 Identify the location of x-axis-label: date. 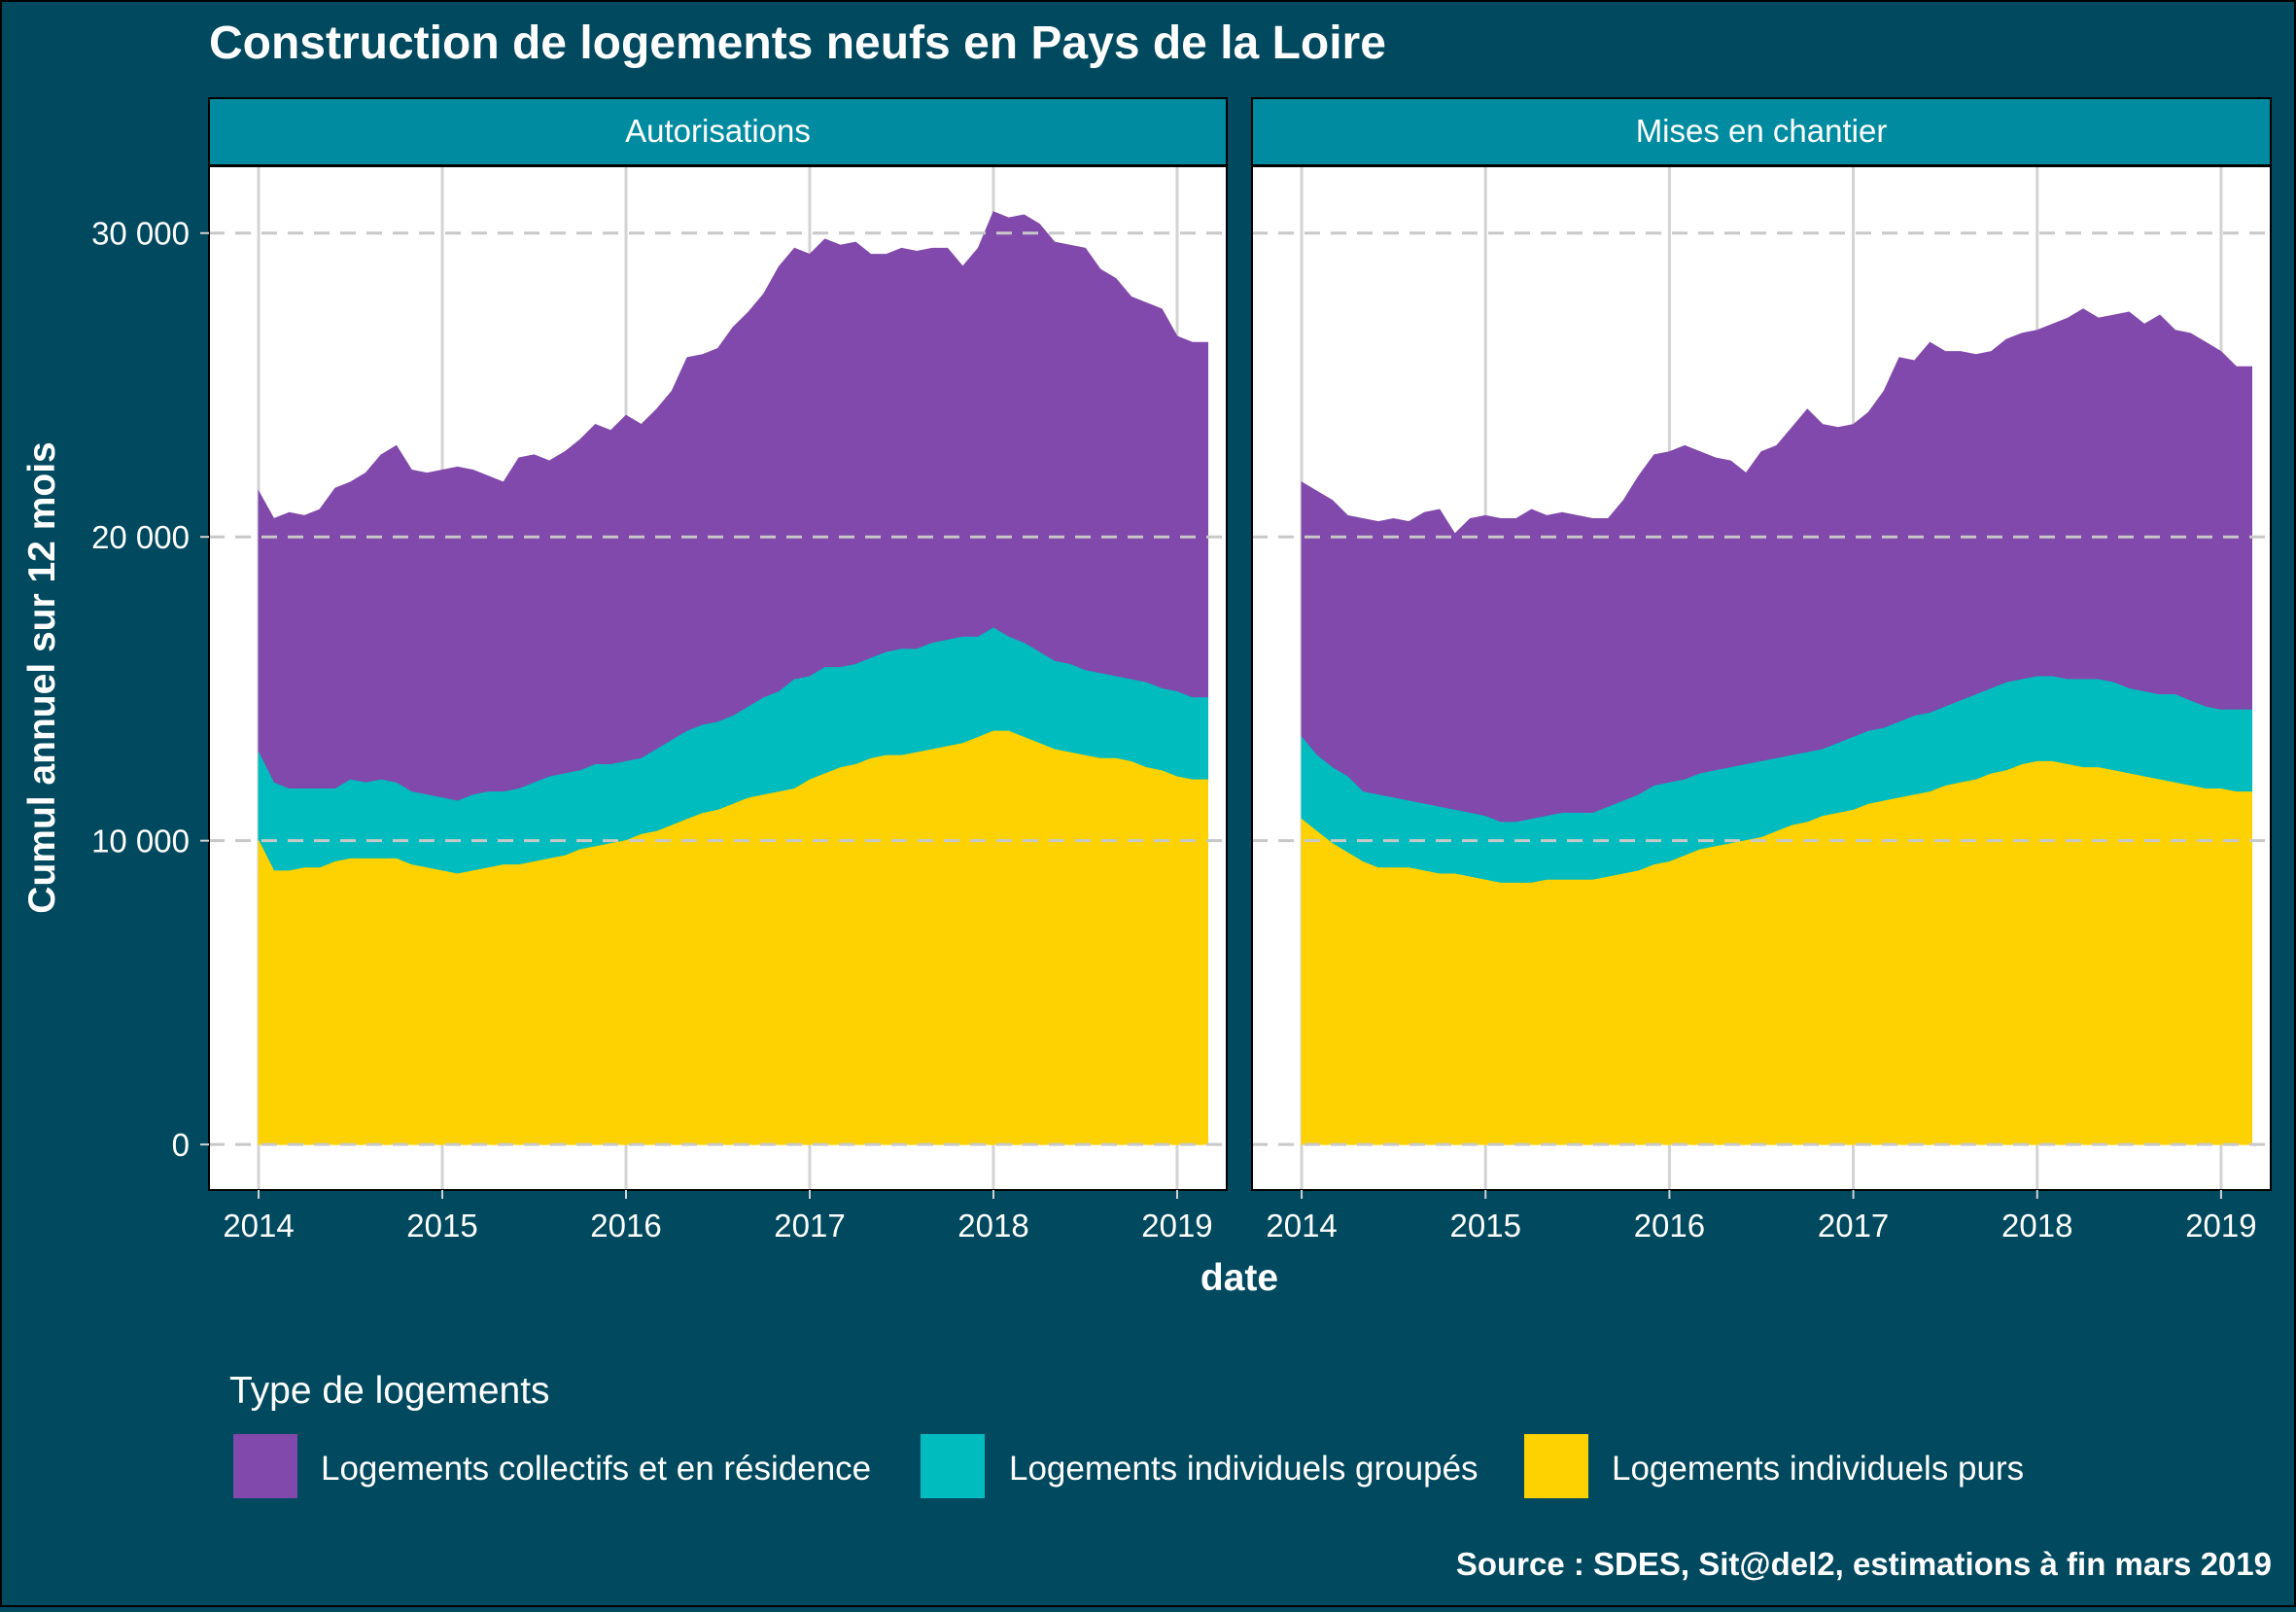
(1239, 1278).